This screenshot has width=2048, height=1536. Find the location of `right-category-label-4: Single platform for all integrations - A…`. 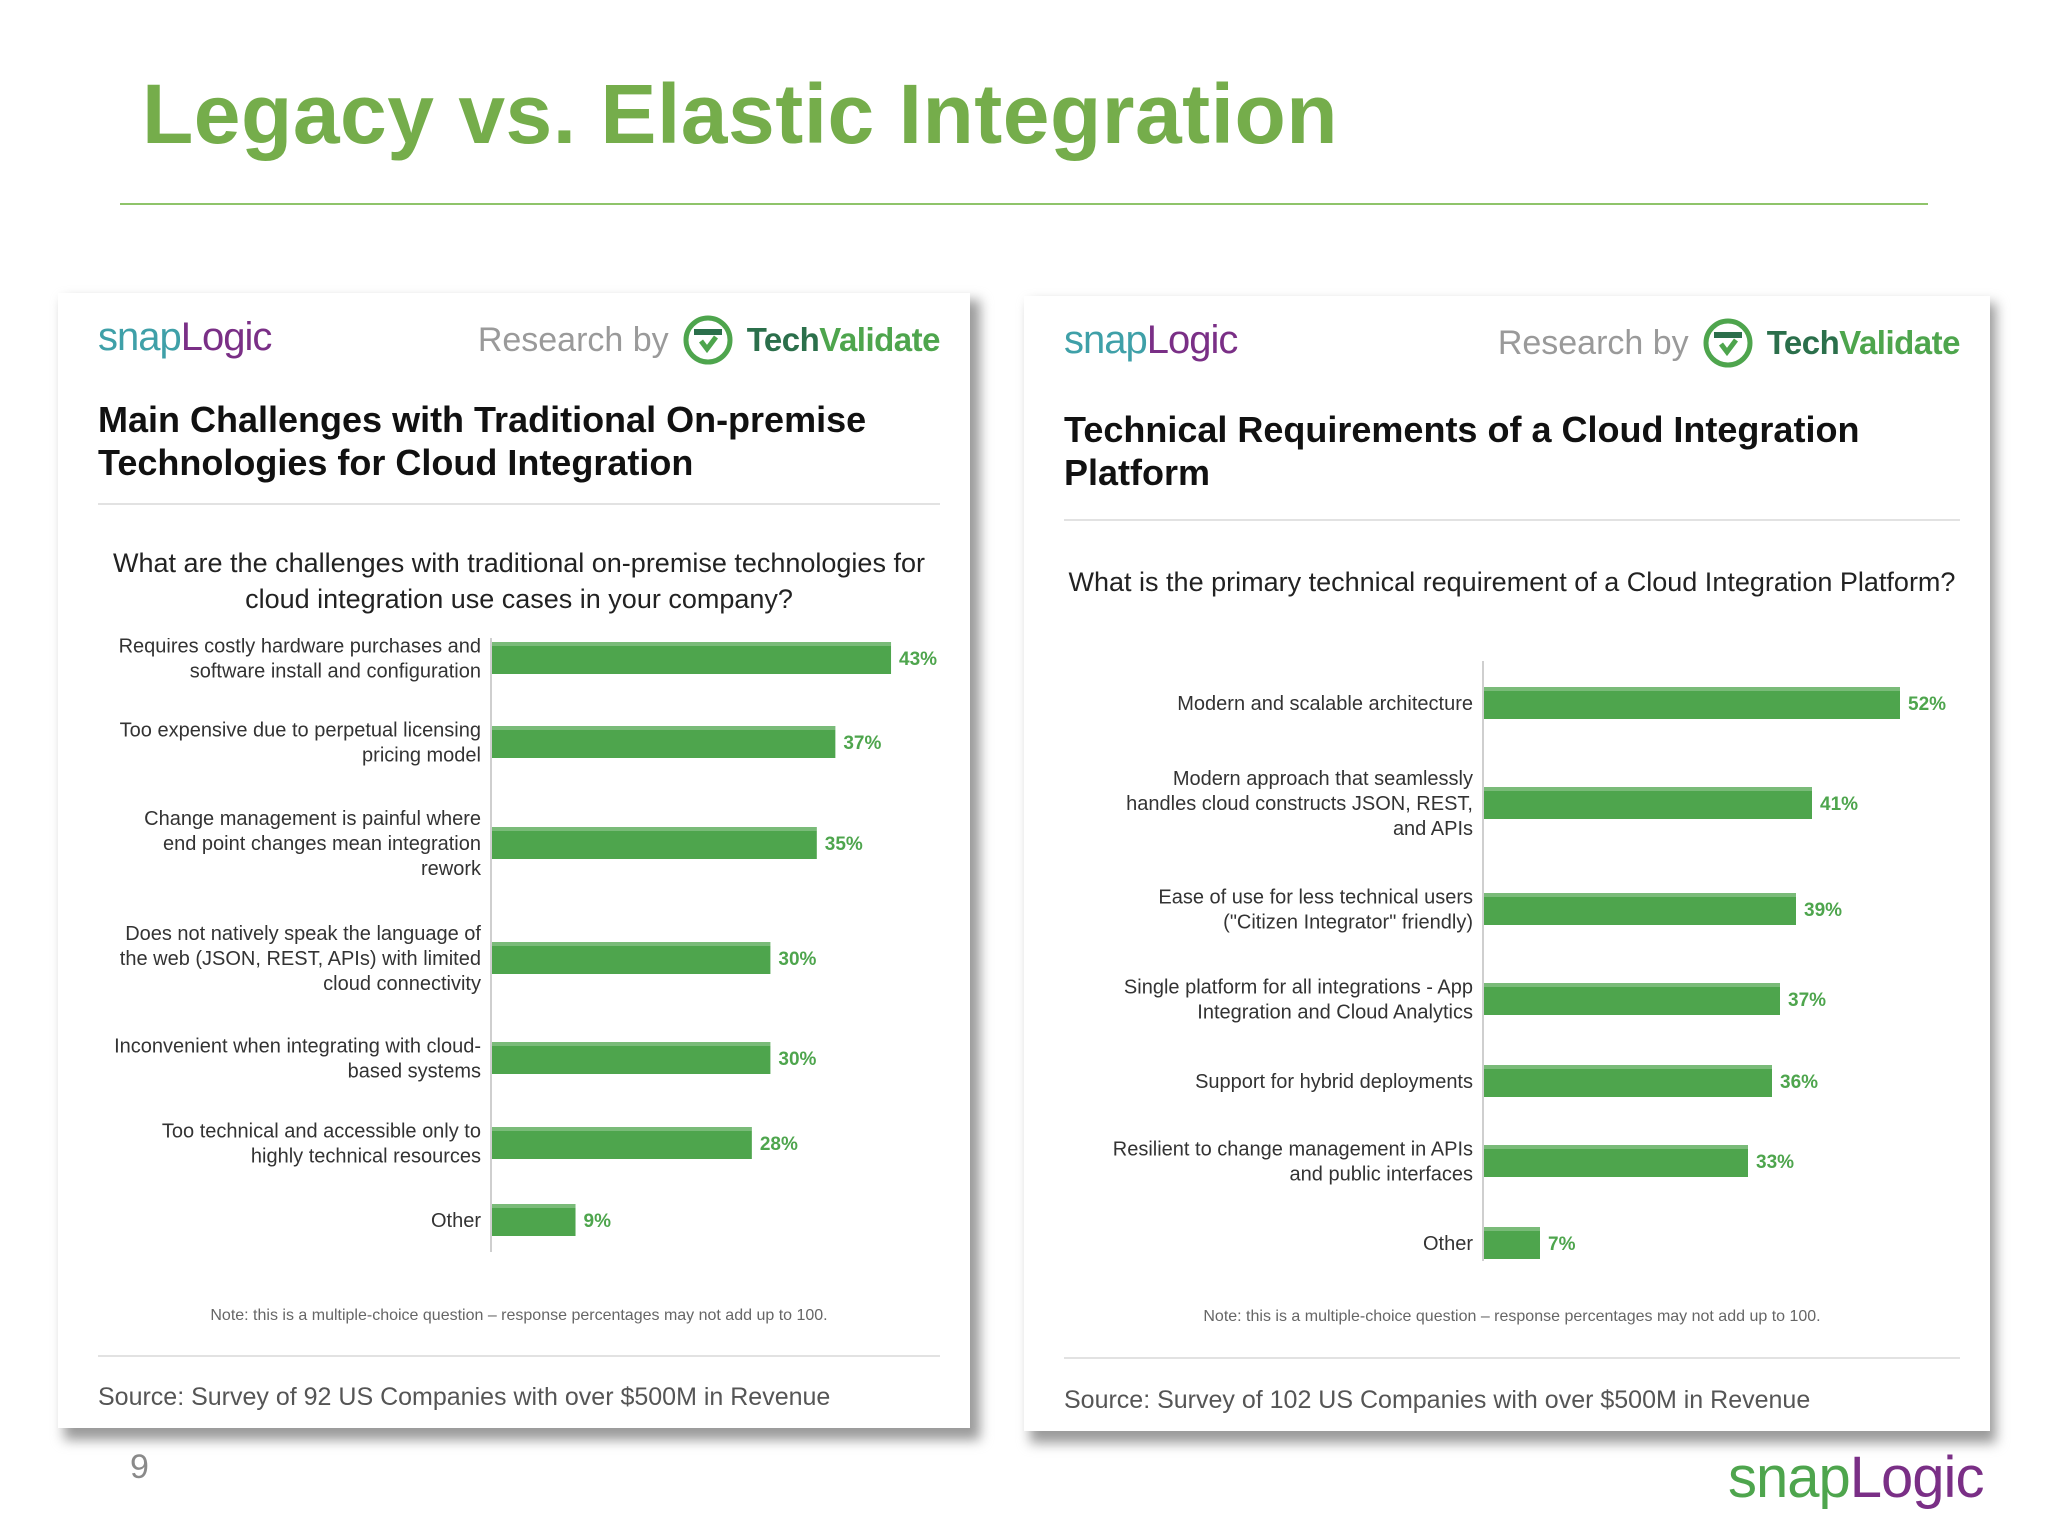

right-category-label-4: Single platform for all integrations - A… is located at coordinates (1298, 988).